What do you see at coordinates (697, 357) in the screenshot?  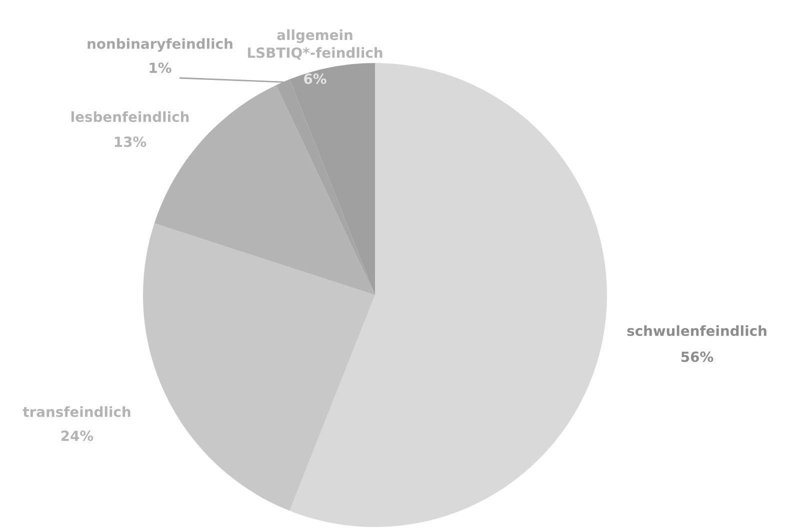 I see `data-label: 56%` at bounding box center [697, 357].